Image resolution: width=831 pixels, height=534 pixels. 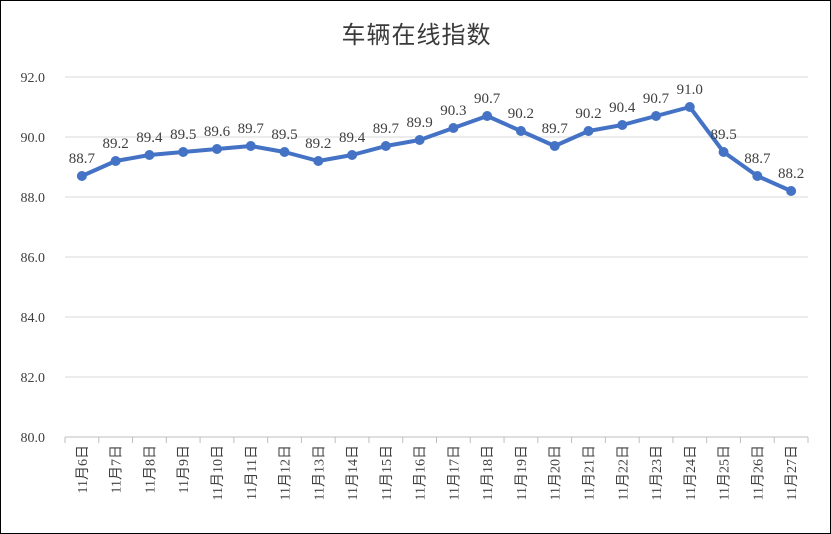 What do you see at coordinates (690, 90) in the screenshot?
I see `data-label: 91.0` at bounding box center [690, 90].